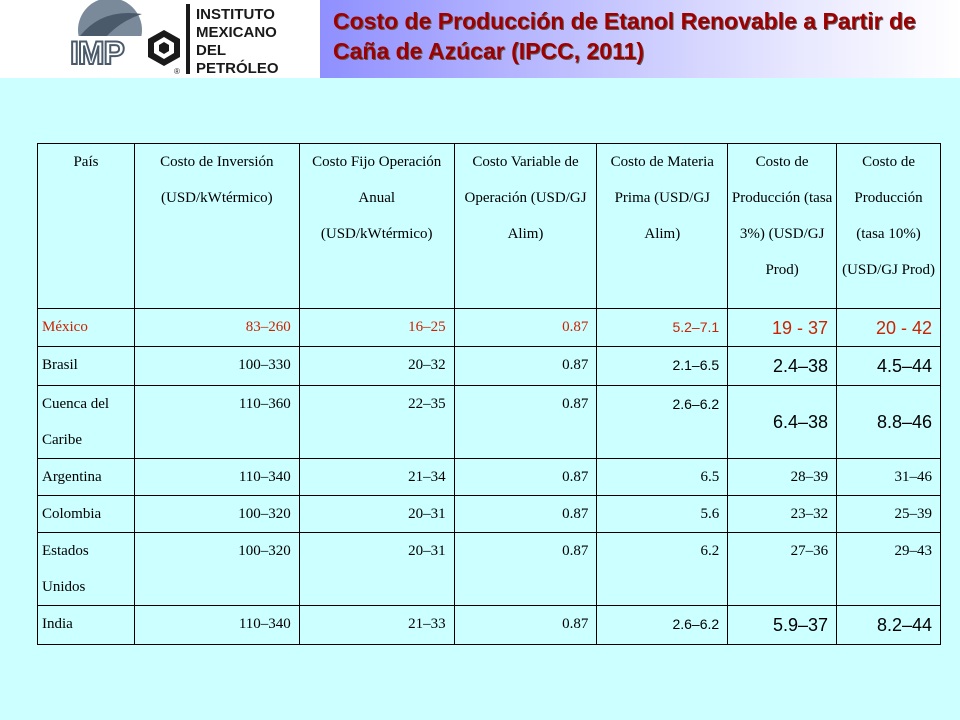 The image size is (960, 720). I want to click on cell-production-cost-10: 25–39, so click(888, 514).